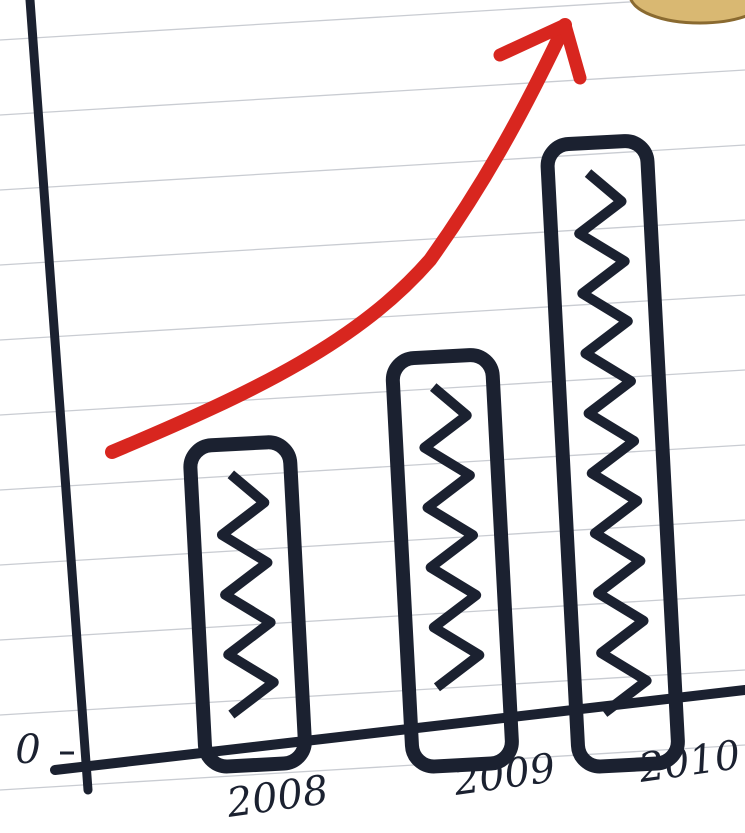 The image size is (745, 833). I want to click on x-axis, so click(397, 730).